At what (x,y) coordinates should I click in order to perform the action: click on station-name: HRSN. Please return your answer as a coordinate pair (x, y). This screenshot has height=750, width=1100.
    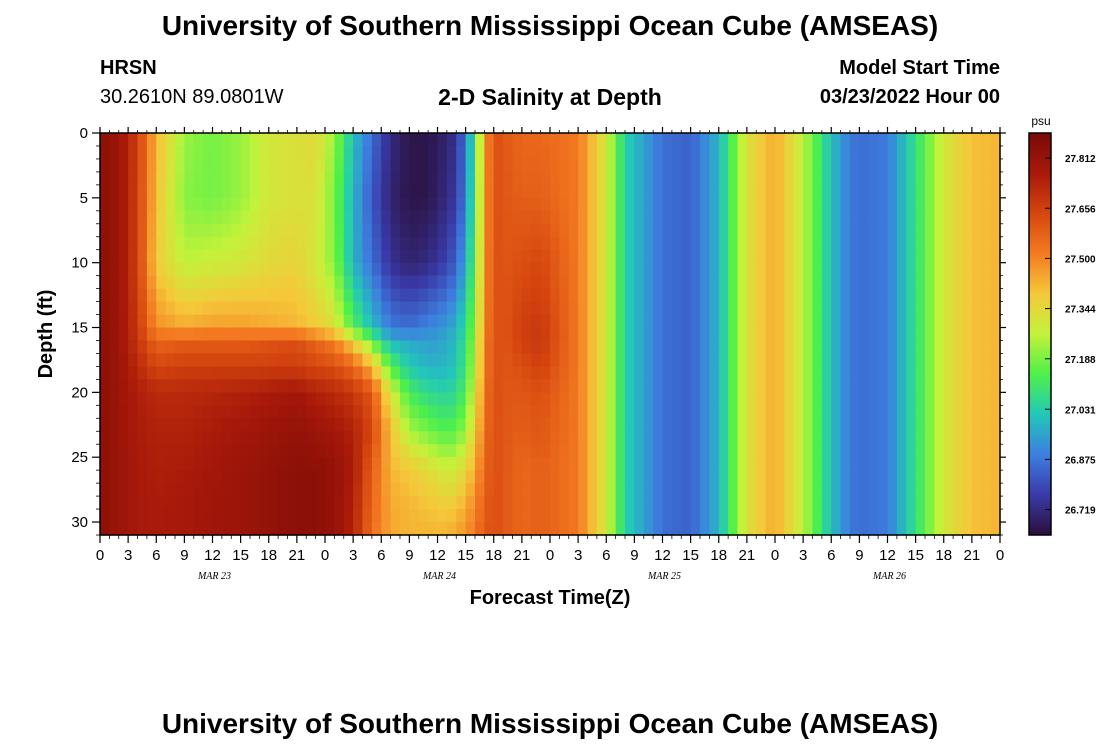
    Looking at the image, I should click on (128, 68).